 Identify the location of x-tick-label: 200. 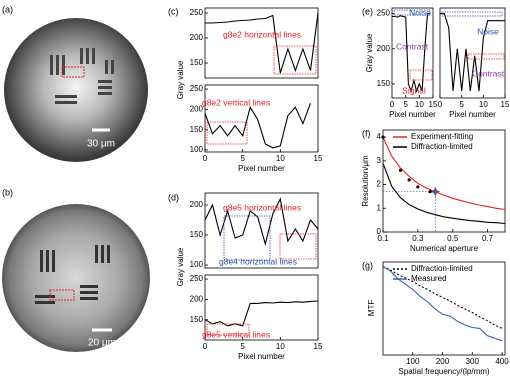
(443, 361).